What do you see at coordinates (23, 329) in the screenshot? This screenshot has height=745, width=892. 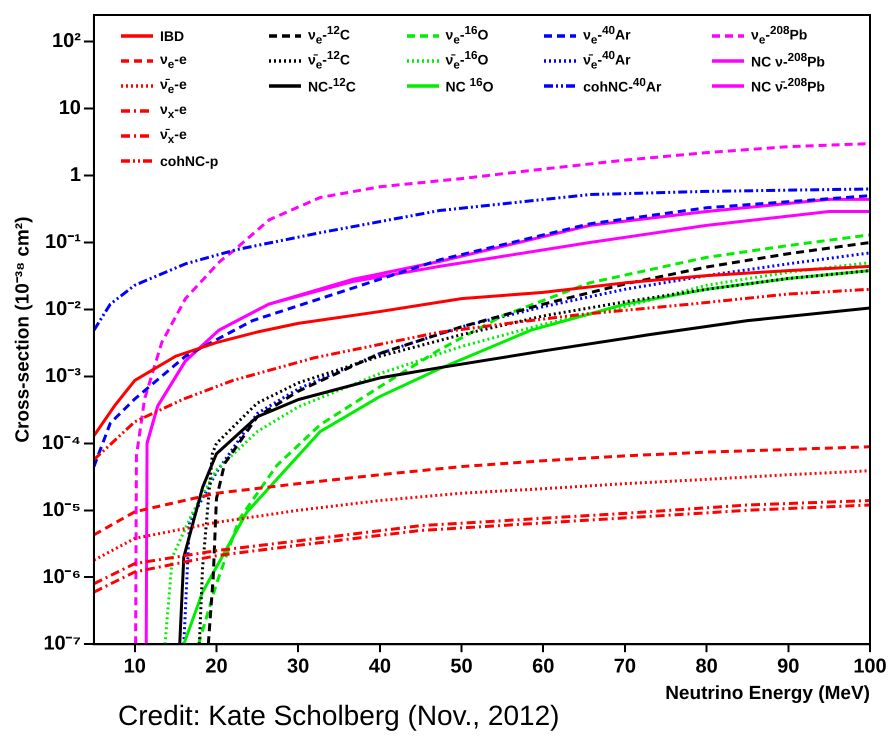 I see `y-axis-title: Cross-section (10⁻³⁸ cm²)` at bounding box center [23, 329].